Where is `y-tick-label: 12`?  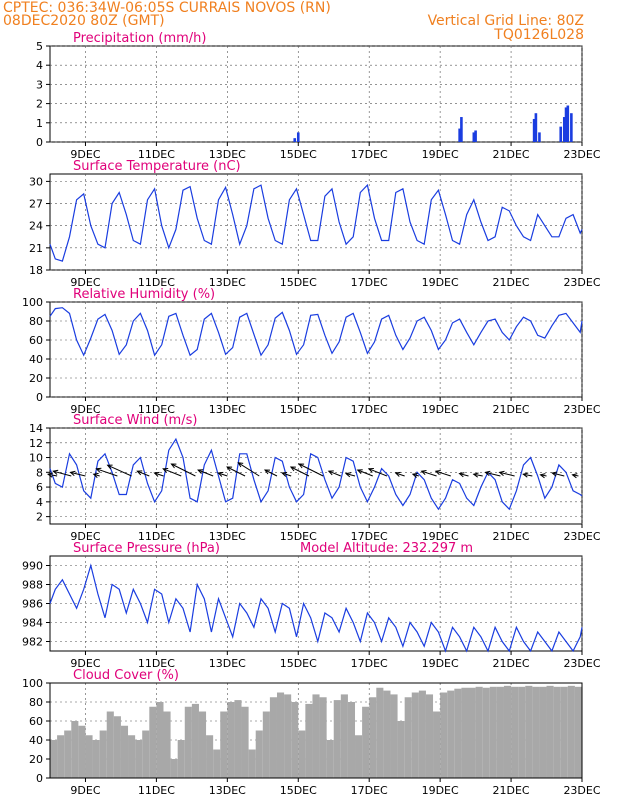 y-tick-label: 12 is located at coordinates (36, 443).